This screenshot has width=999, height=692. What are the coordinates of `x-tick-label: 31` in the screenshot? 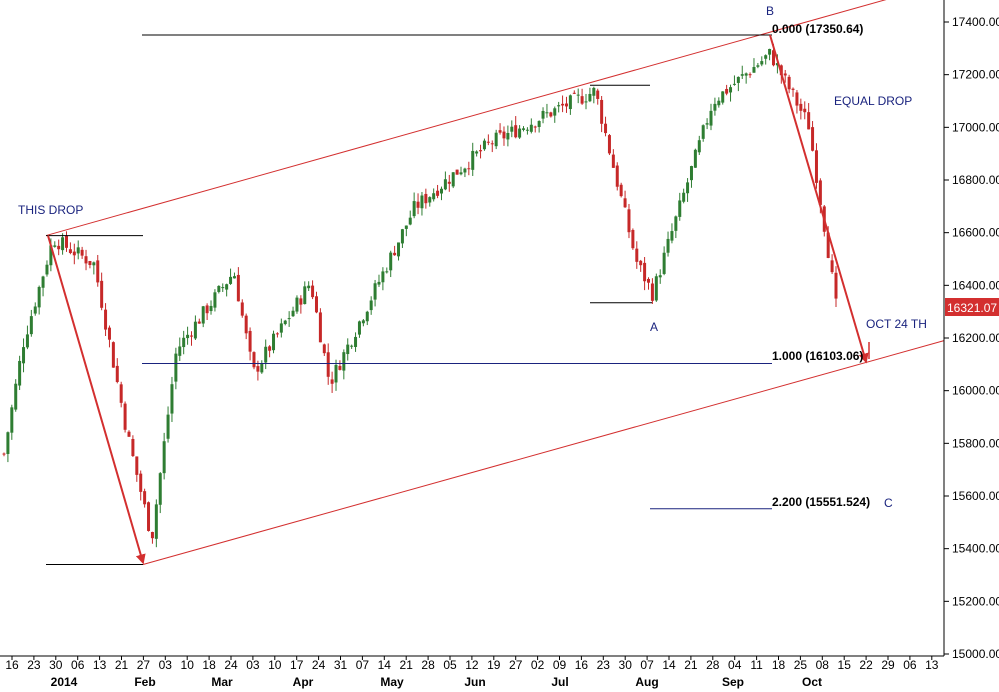 It's located at (341, 665).